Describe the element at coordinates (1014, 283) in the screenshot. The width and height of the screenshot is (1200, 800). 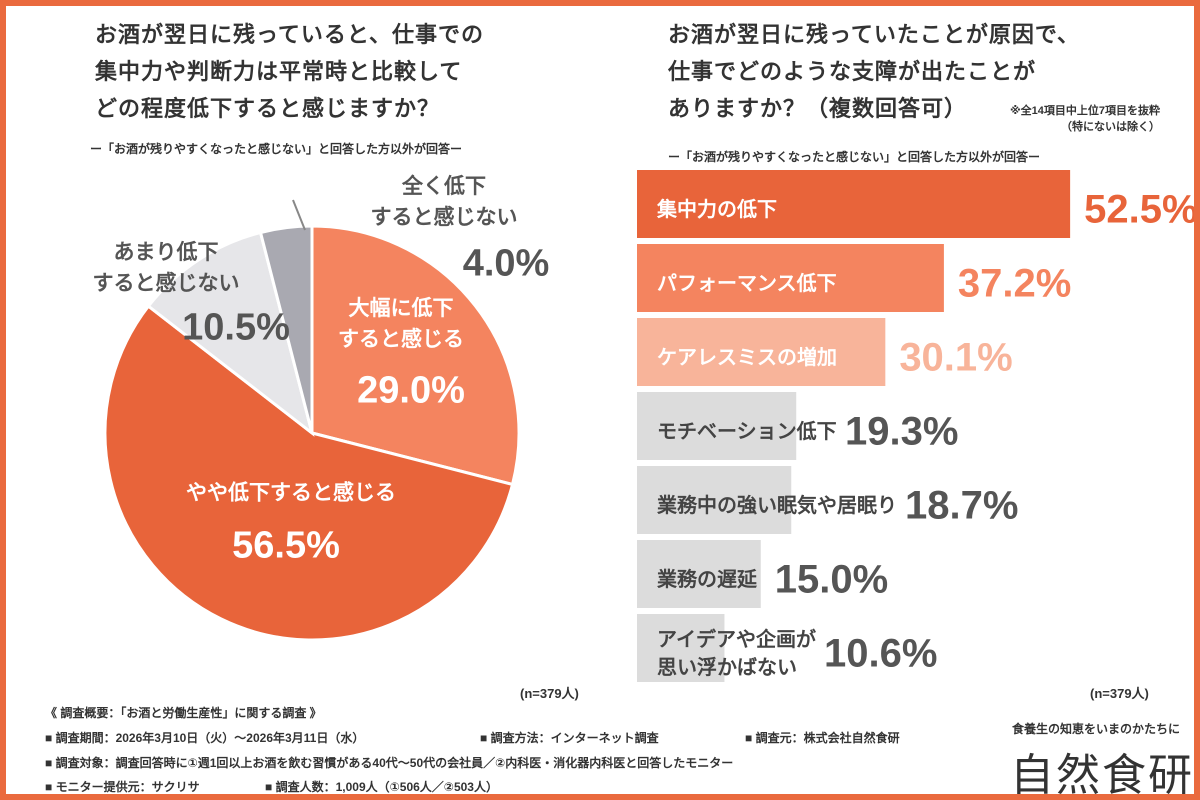
I see `bar-value: 37.2%` at that location.